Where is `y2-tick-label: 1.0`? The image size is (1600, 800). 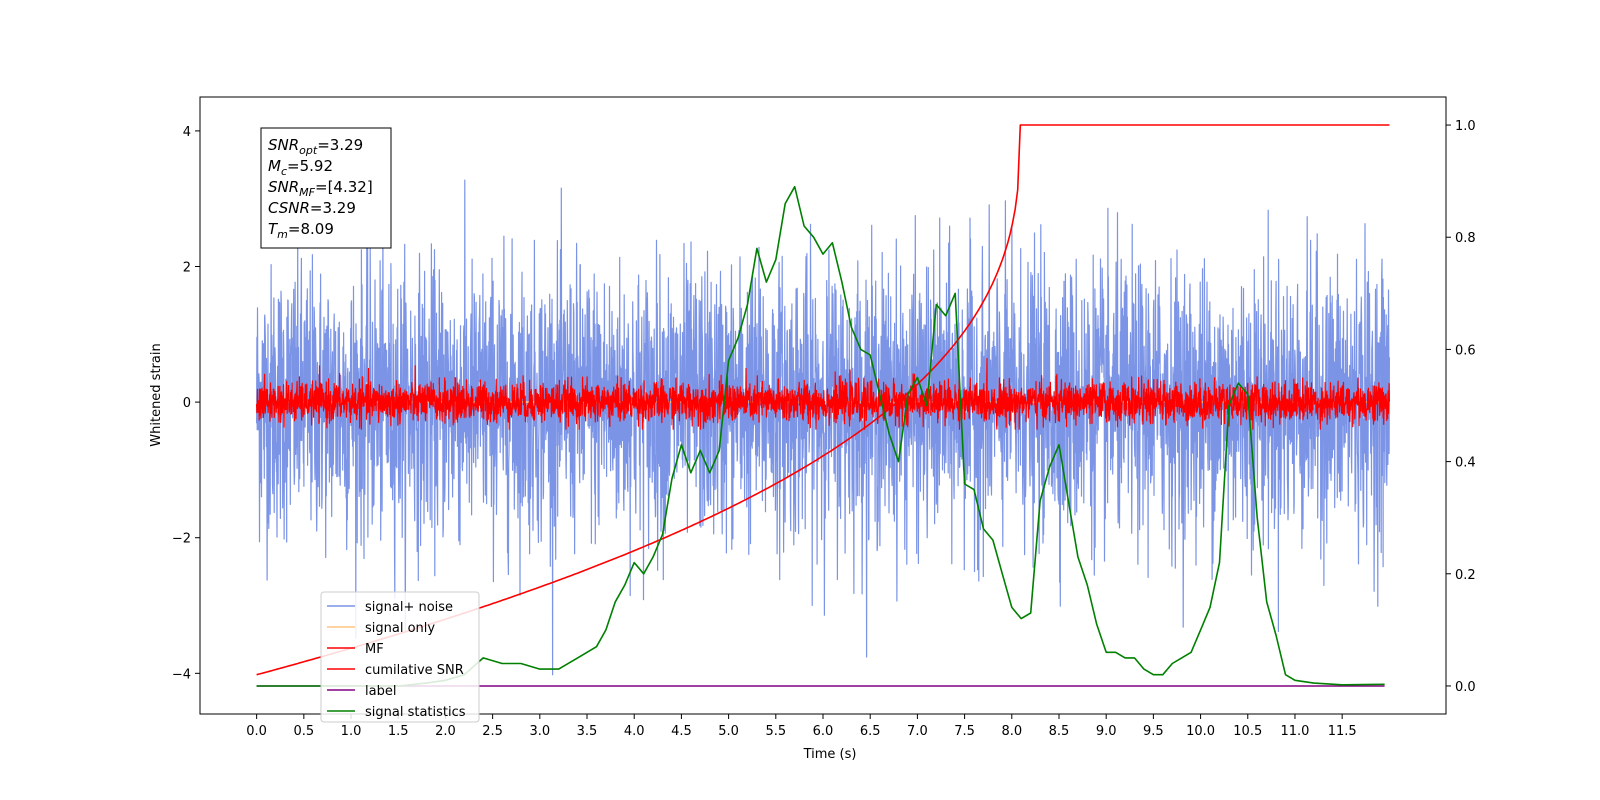
y2-tick-label: 1.0 is located at coordinates (1465, 126).